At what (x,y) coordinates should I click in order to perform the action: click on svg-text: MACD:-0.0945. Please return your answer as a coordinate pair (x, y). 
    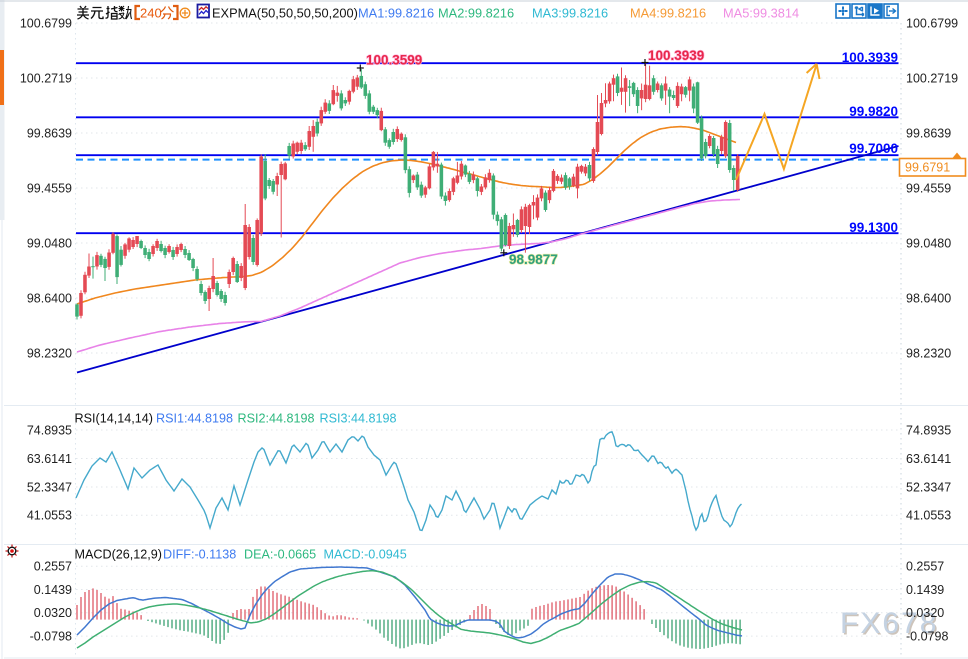
    Looking at the image, I should click on (365, 555).